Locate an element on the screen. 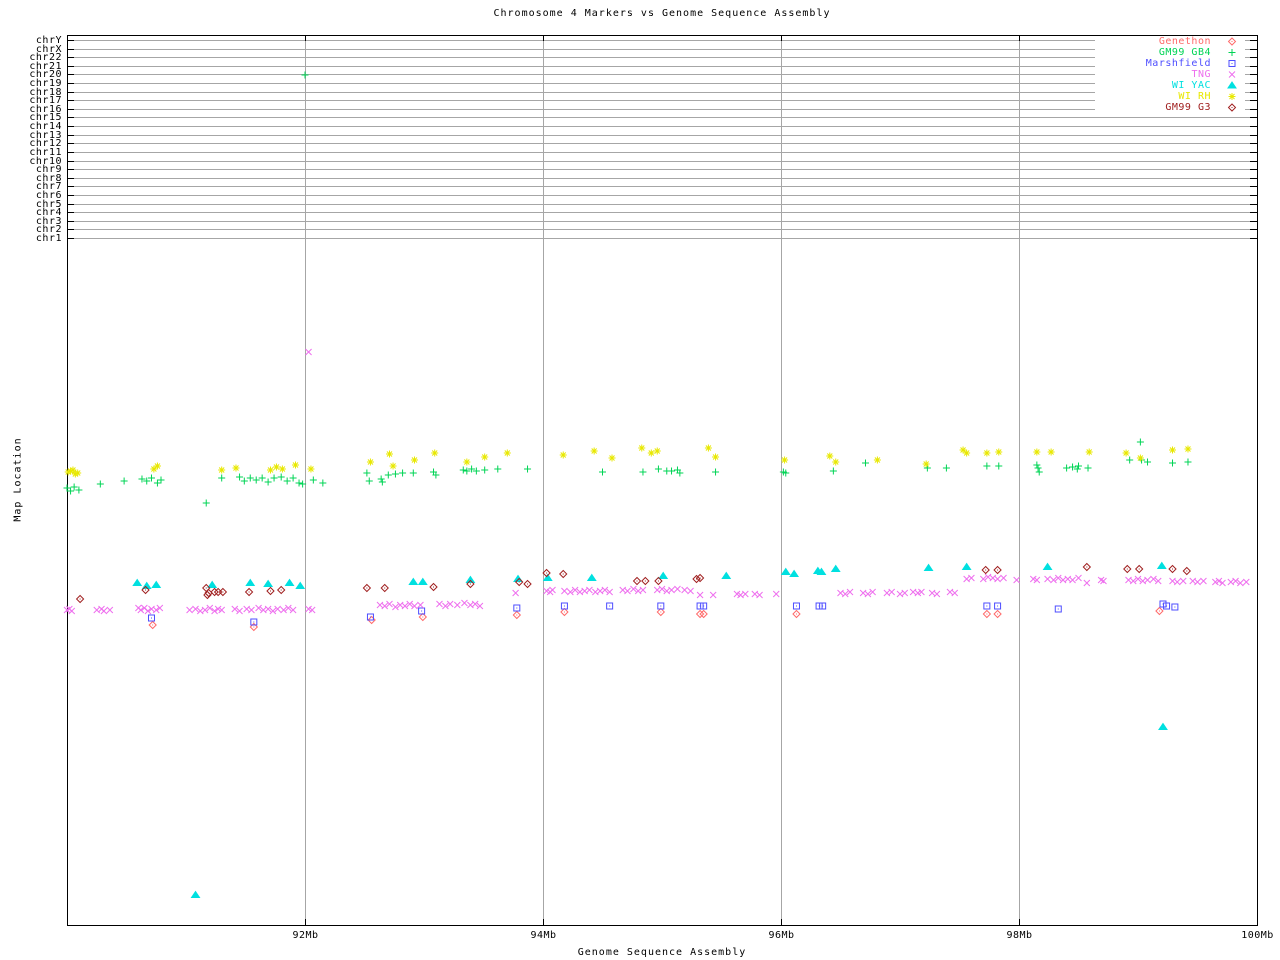 This screenshot has height=960, width=1280. x-tick-label-92Mb: 92Mb is located at coordinates (305, 935).